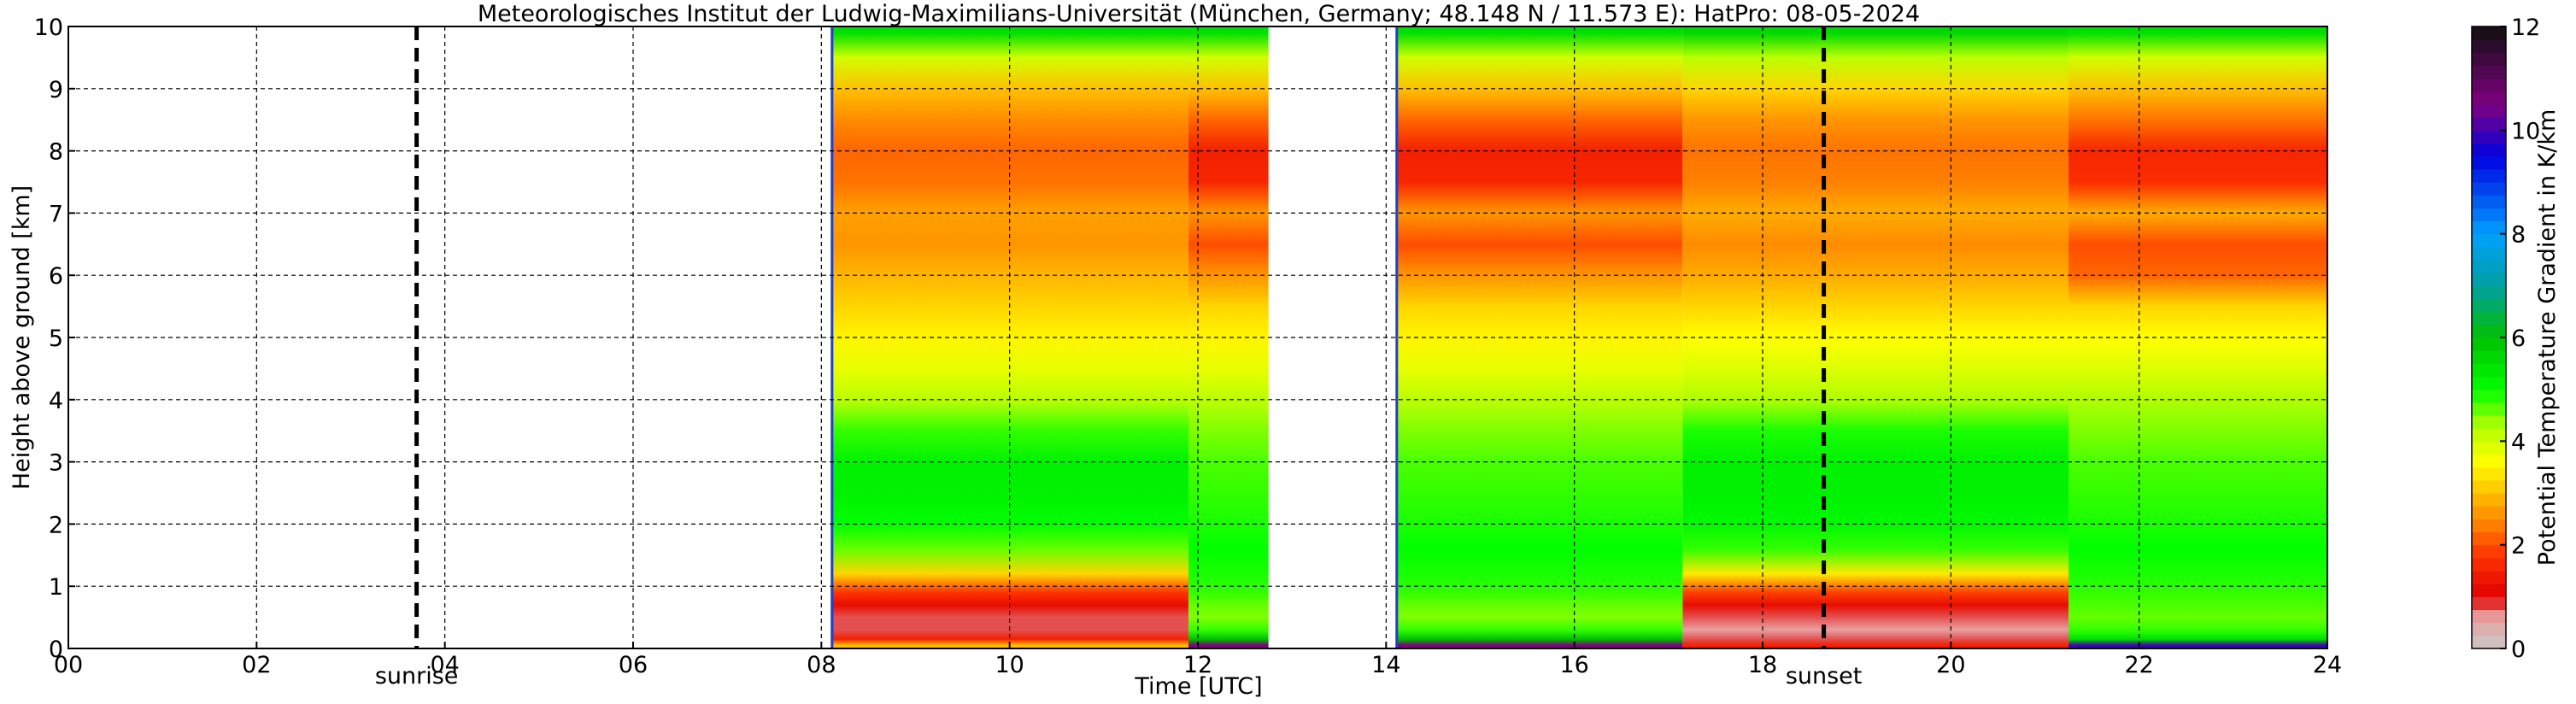 This screenshot has height=704, width=2576. What do you see at coordinates (56, 587) in the screenshot?
I see `y-tick-label: 1` at bounding box center [56, 587].